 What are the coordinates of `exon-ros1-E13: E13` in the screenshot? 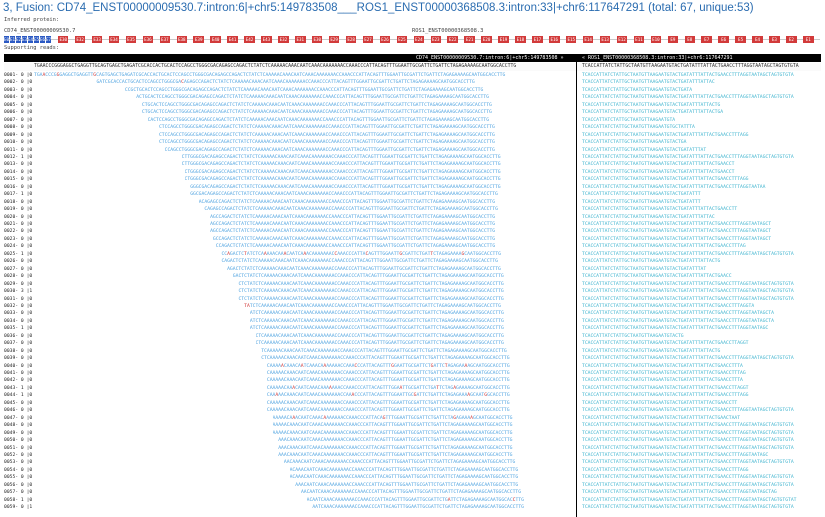 It's located at (605, 39).